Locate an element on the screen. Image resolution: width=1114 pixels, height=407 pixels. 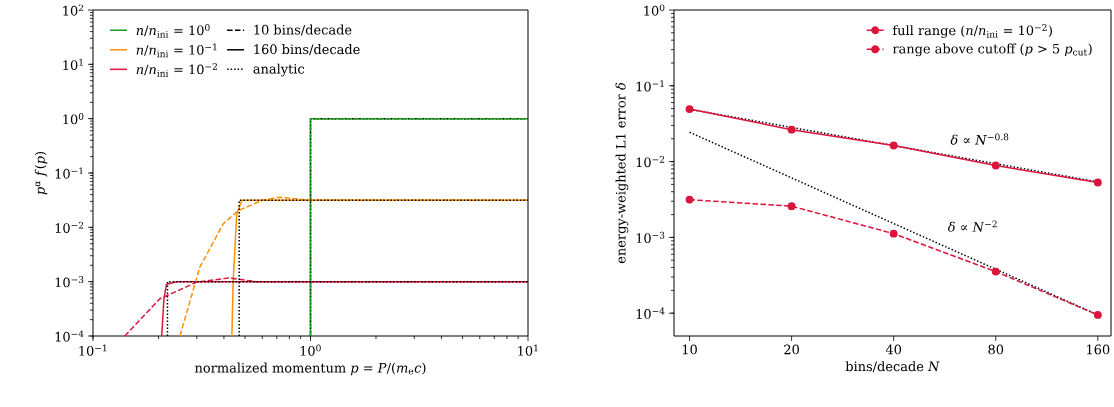
x-tick-label: 10$^{0}$ is located at coordinates (310, 350).